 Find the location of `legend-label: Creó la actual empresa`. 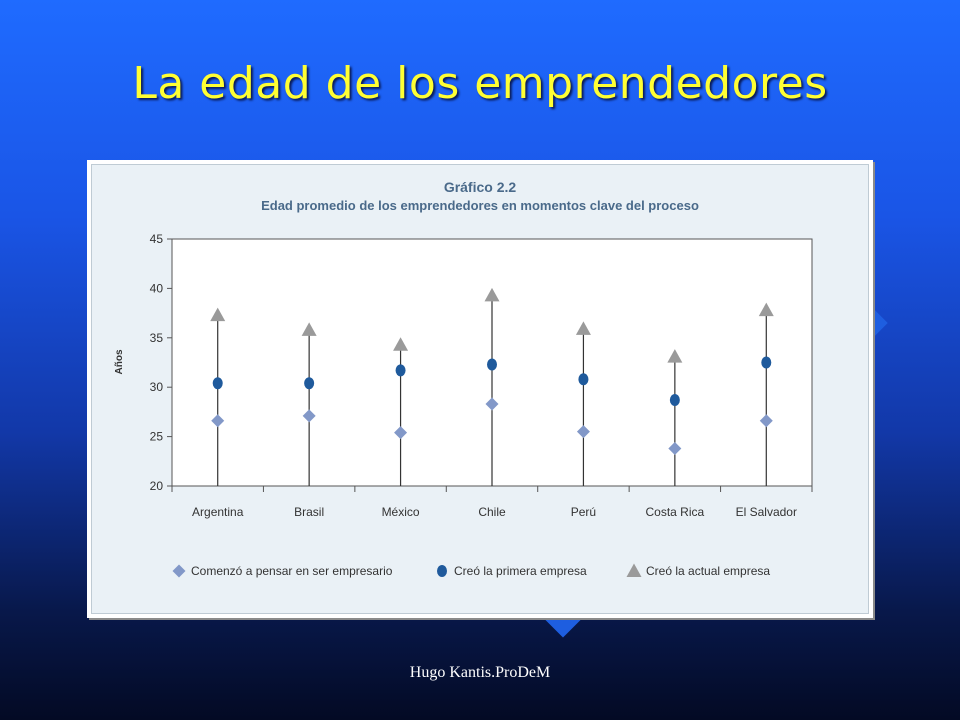

legend-label: Creó la actual empresa is located at coordinates (708, 571).